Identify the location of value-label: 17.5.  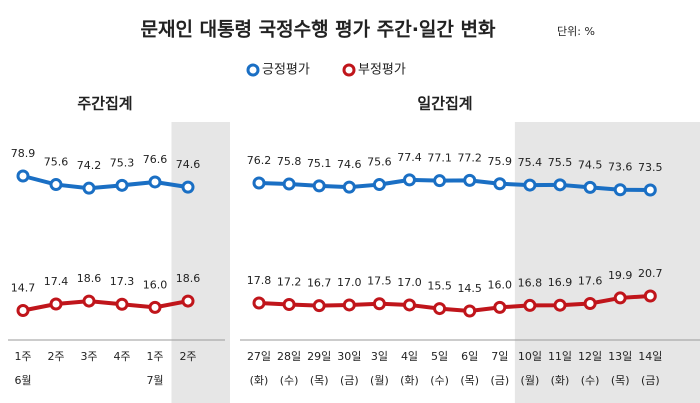
(379, 281).